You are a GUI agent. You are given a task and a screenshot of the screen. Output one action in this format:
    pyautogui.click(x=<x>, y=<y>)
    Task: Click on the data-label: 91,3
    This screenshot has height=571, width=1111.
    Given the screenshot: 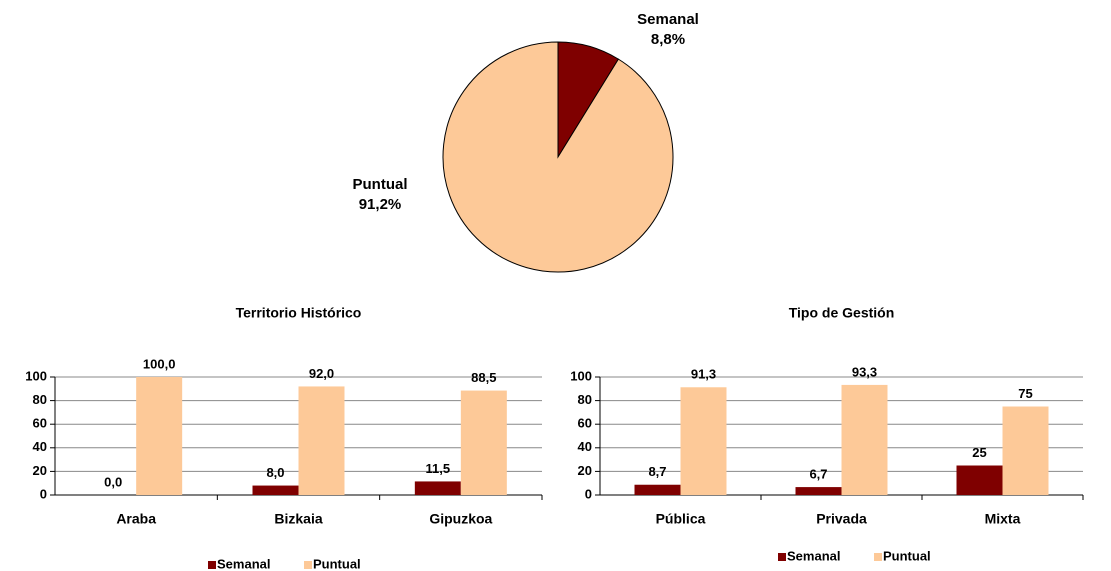 What is the action you would take?
    pyautogui.click(x=703, y=374)
    